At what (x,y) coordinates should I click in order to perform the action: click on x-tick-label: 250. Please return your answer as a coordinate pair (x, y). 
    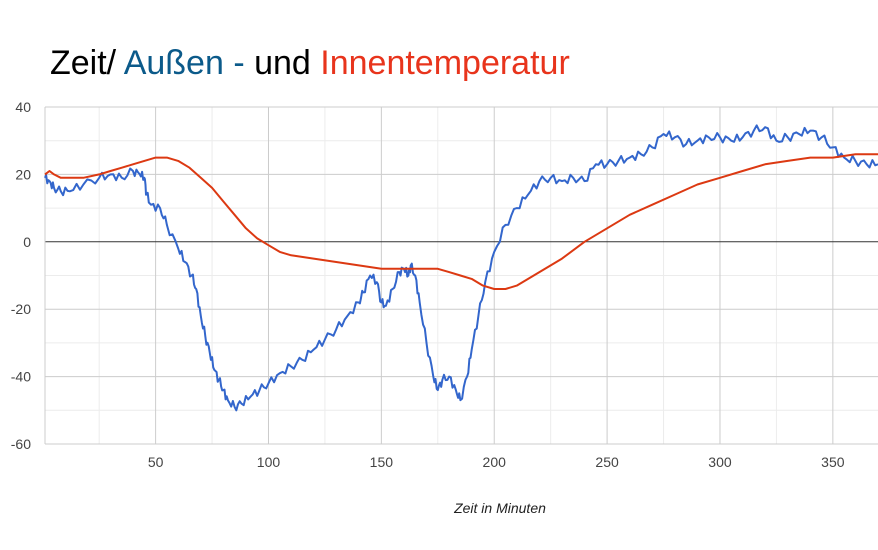
    Looking at the image, I should click on (607, 462).